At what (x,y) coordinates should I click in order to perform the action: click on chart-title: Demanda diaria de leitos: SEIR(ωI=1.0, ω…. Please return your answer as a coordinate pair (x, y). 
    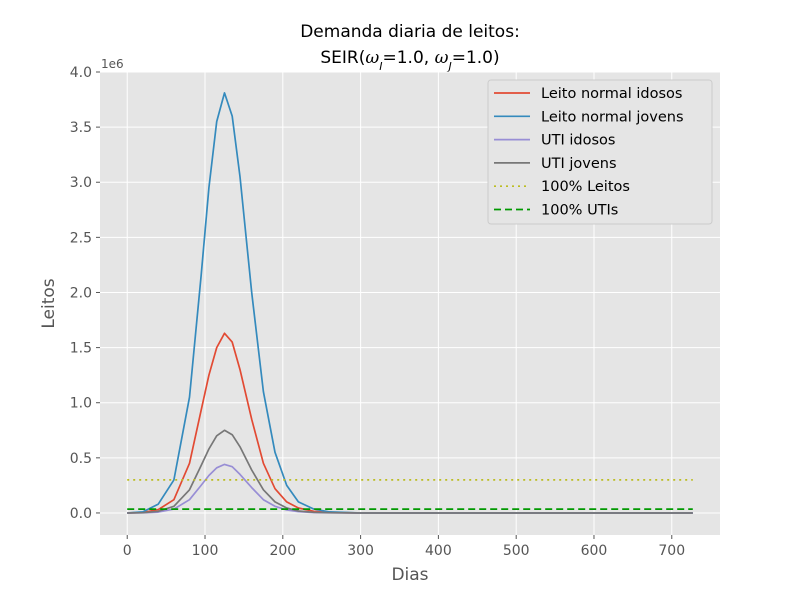
    Looking at the image, I should click on (410, 47).